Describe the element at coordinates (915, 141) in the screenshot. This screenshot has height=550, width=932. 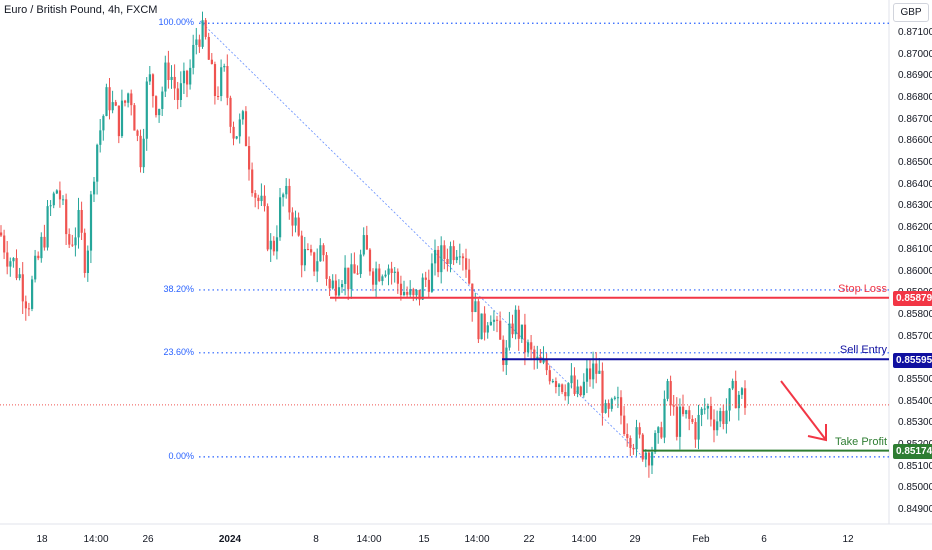
I see `price-tick-label: 0.86600` at that location.